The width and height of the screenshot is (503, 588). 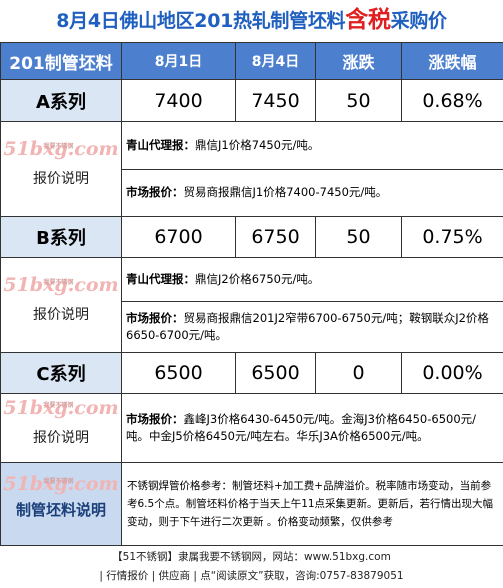 I want to click on footer-line1: 【51不锈钢】隶属我要不锈钢网，网站：www.51bxg.com, so click(x=251, y=557).